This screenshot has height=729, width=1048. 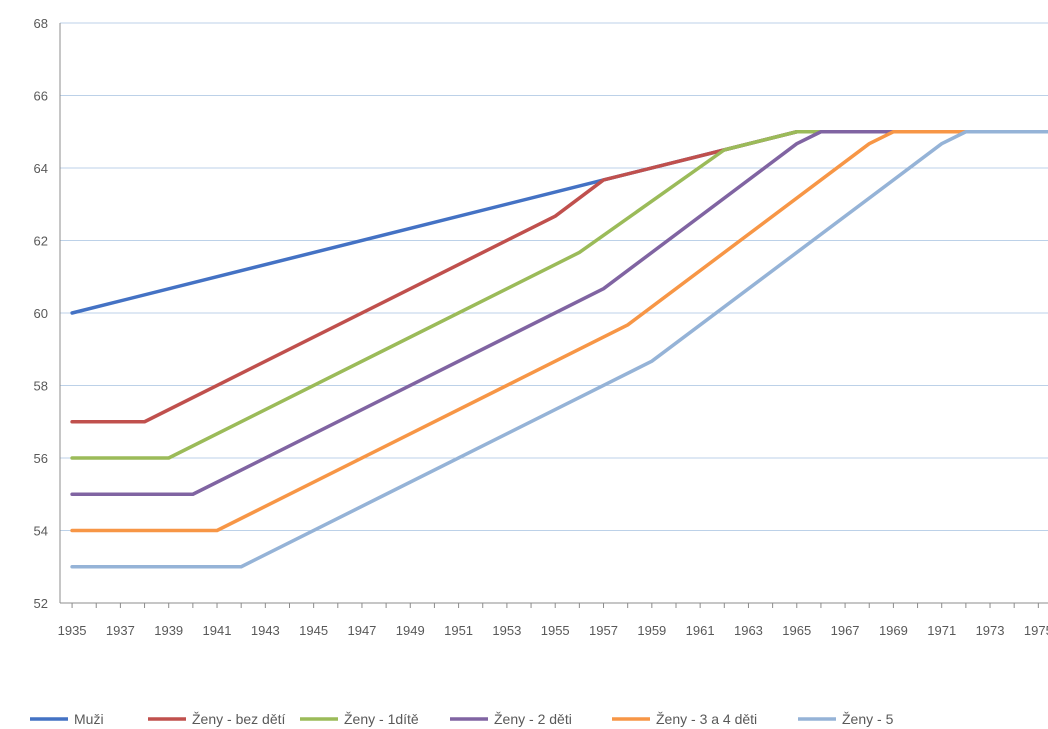 I want to click on x-tick-label: 1949, so click(x=410, y=630).